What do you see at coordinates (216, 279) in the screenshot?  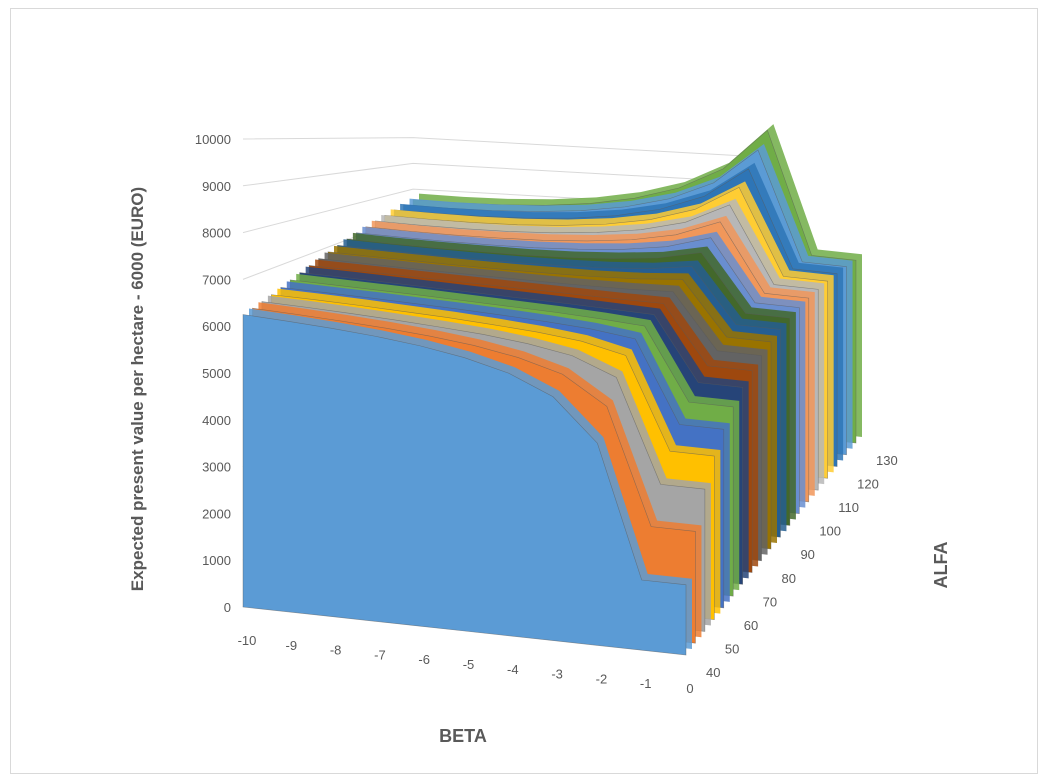 I see `y-tick-label: 7000` at bounding box center [216, 279].